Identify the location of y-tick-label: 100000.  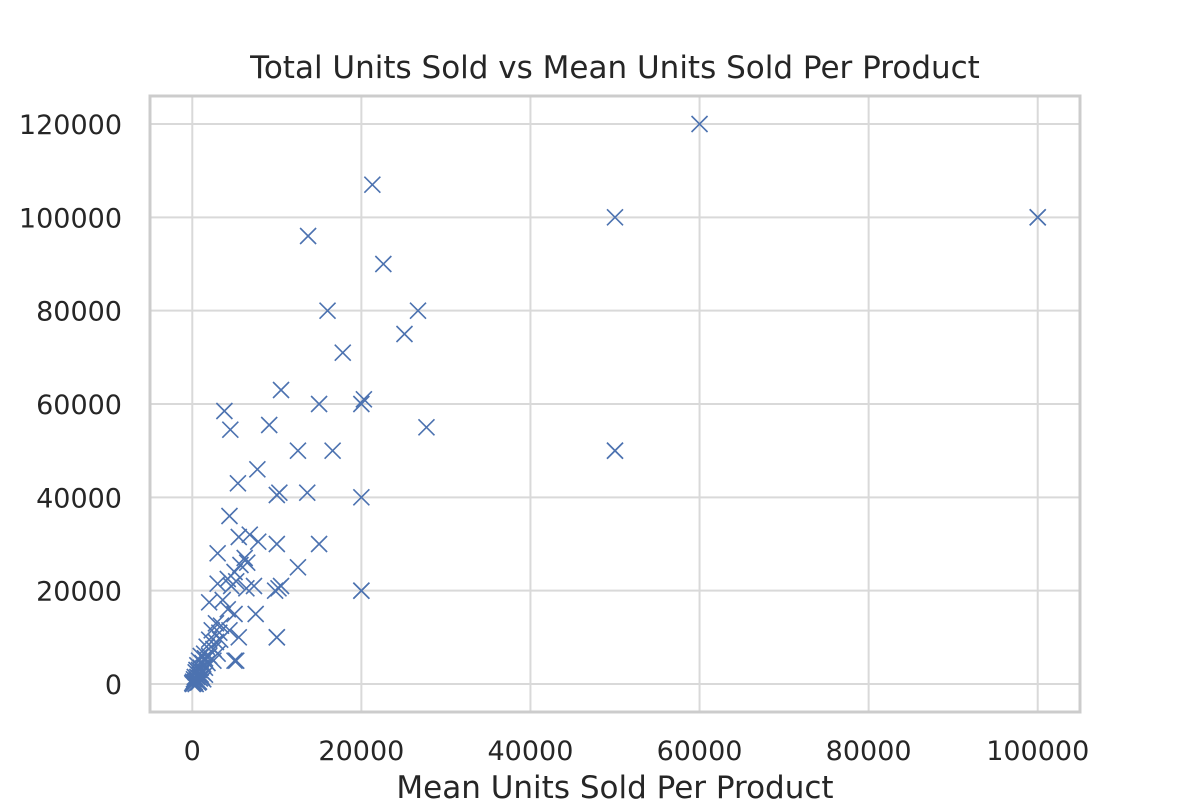
(70, 218).